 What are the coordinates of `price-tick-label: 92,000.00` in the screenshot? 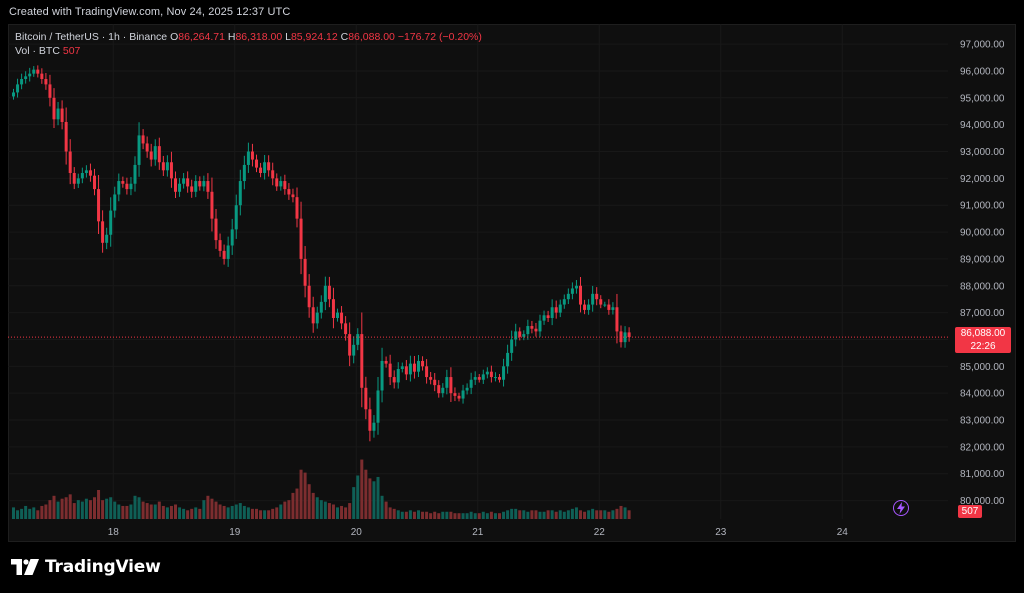 It's located at (982, 179).